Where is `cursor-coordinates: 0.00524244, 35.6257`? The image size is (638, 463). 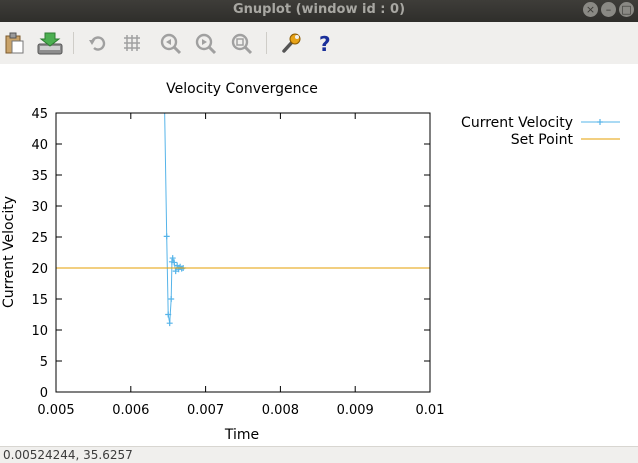 cursor-coordinates: 0.00524244, 35.6257 is located at coordinates (68, 455).